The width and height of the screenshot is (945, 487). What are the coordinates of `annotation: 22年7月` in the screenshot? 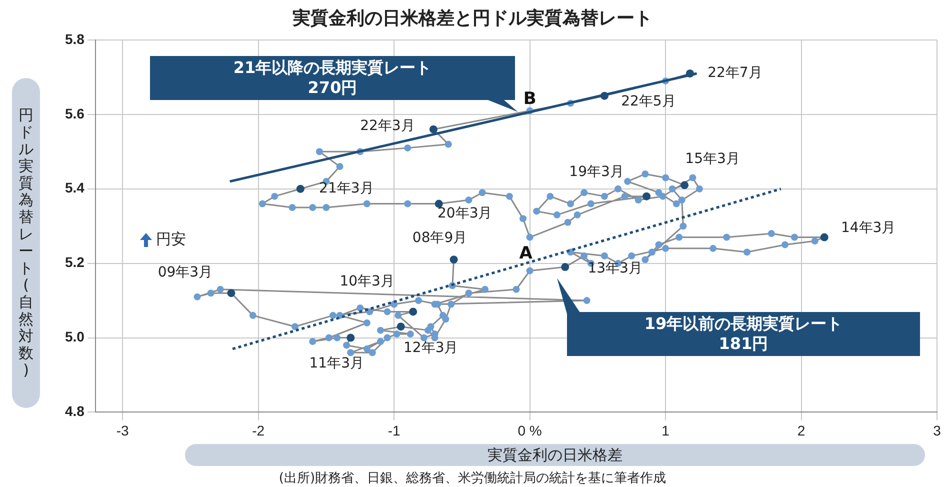 It's located at (735, 73).